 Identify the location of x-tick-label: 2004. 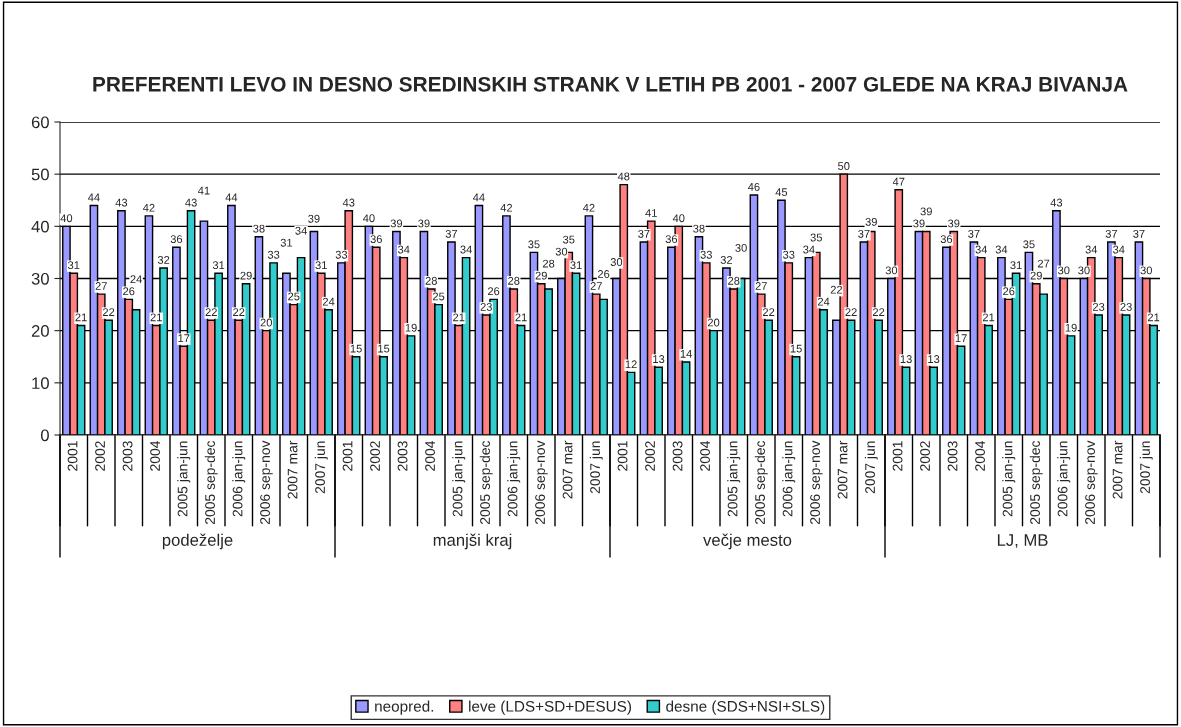
(705, 455).